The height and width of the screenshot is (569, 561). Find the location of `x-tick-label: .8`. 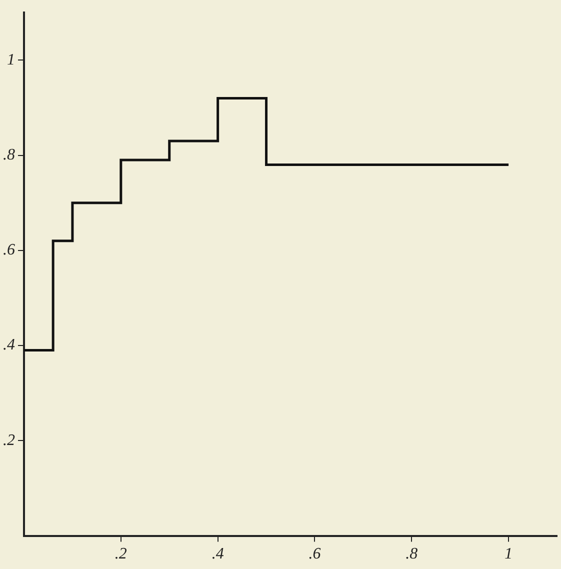

x-tick-label: .8 is located at coordinates (412, 554).